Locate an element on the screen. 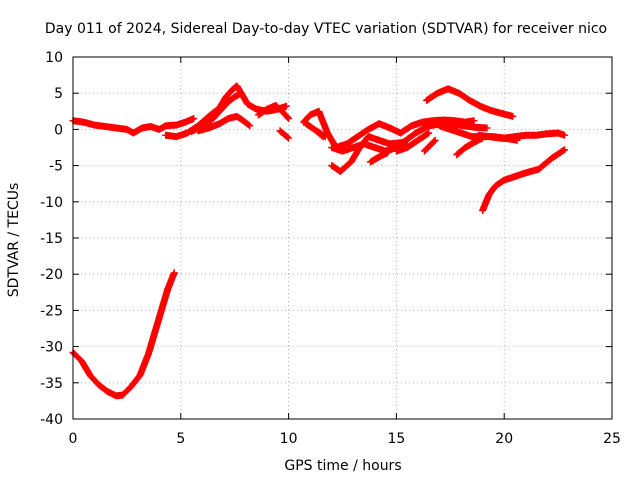 Image resolution: width=640 pixels, height=485 pixels. y-tick-label: 5 is located at coordinates (58, 94).